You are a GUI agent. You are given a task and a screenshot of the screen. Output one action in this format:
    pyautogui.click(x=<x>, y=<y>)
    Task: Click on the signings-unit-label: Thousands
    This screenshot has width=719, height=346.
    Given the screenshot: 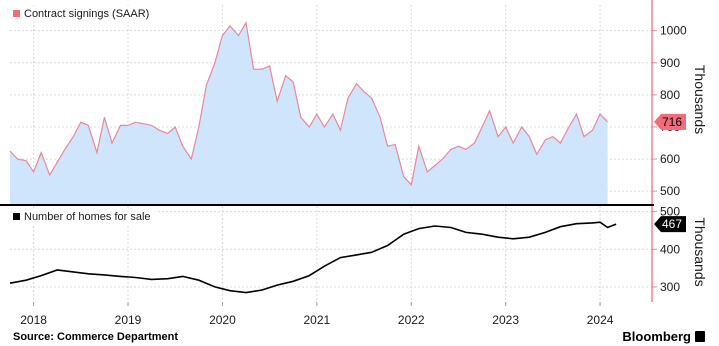 What is the action you would take?
    pyautogui.click(x=700, y=99)
    